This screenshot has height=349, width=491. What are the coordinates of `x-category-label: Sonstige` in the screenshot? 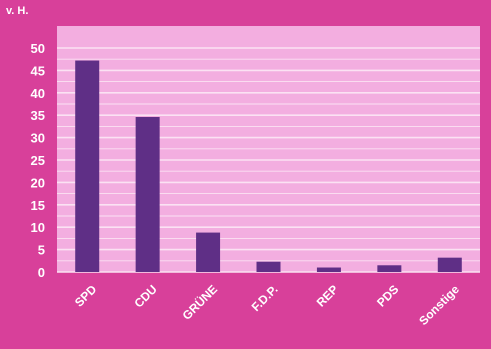 It's located at (439, 305).